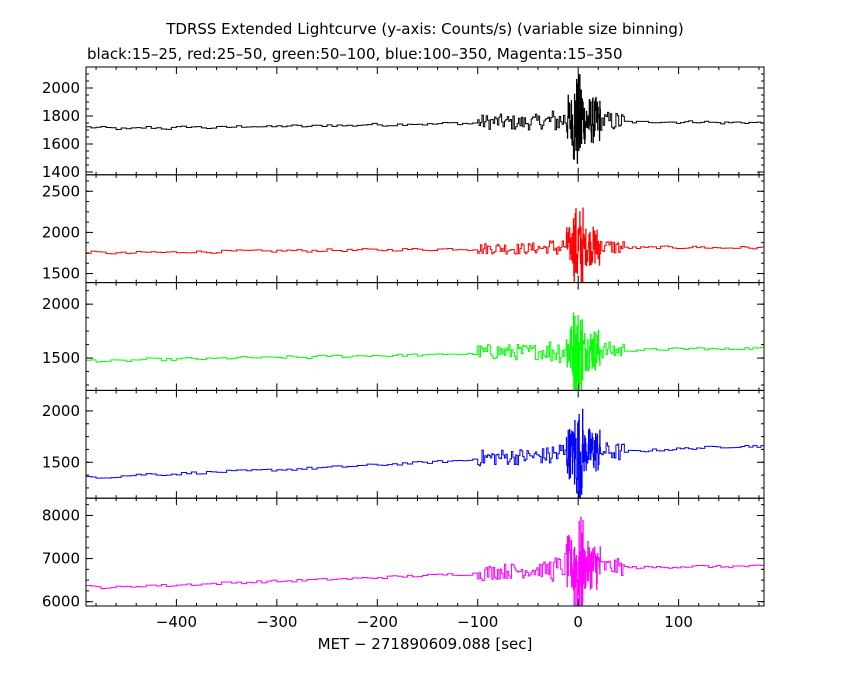 The image size is (850, 680). What do you see at coordinates (477, 622) in the screenshot?
I see `x-tick-label: −100` at bounding box center [477, 622].